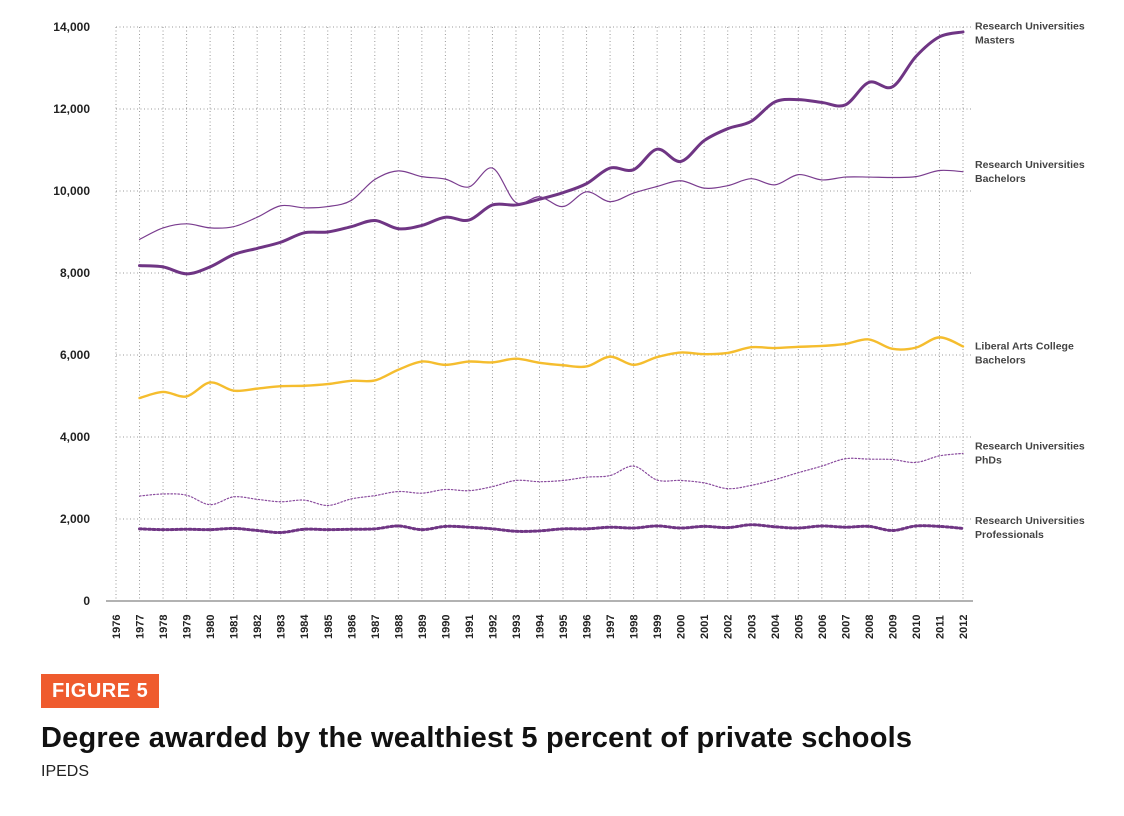 This screenshot has width=1124, height=816. What do you see at coordinates (86, 601) in the screenshot?
I see `y-tick-label: 0` at bounding box center [86, 601].